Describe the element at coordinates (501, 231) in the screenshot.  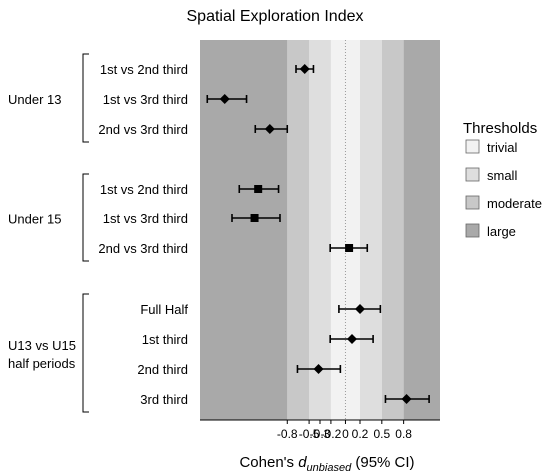
I see `legend-label-large: large` at that location.